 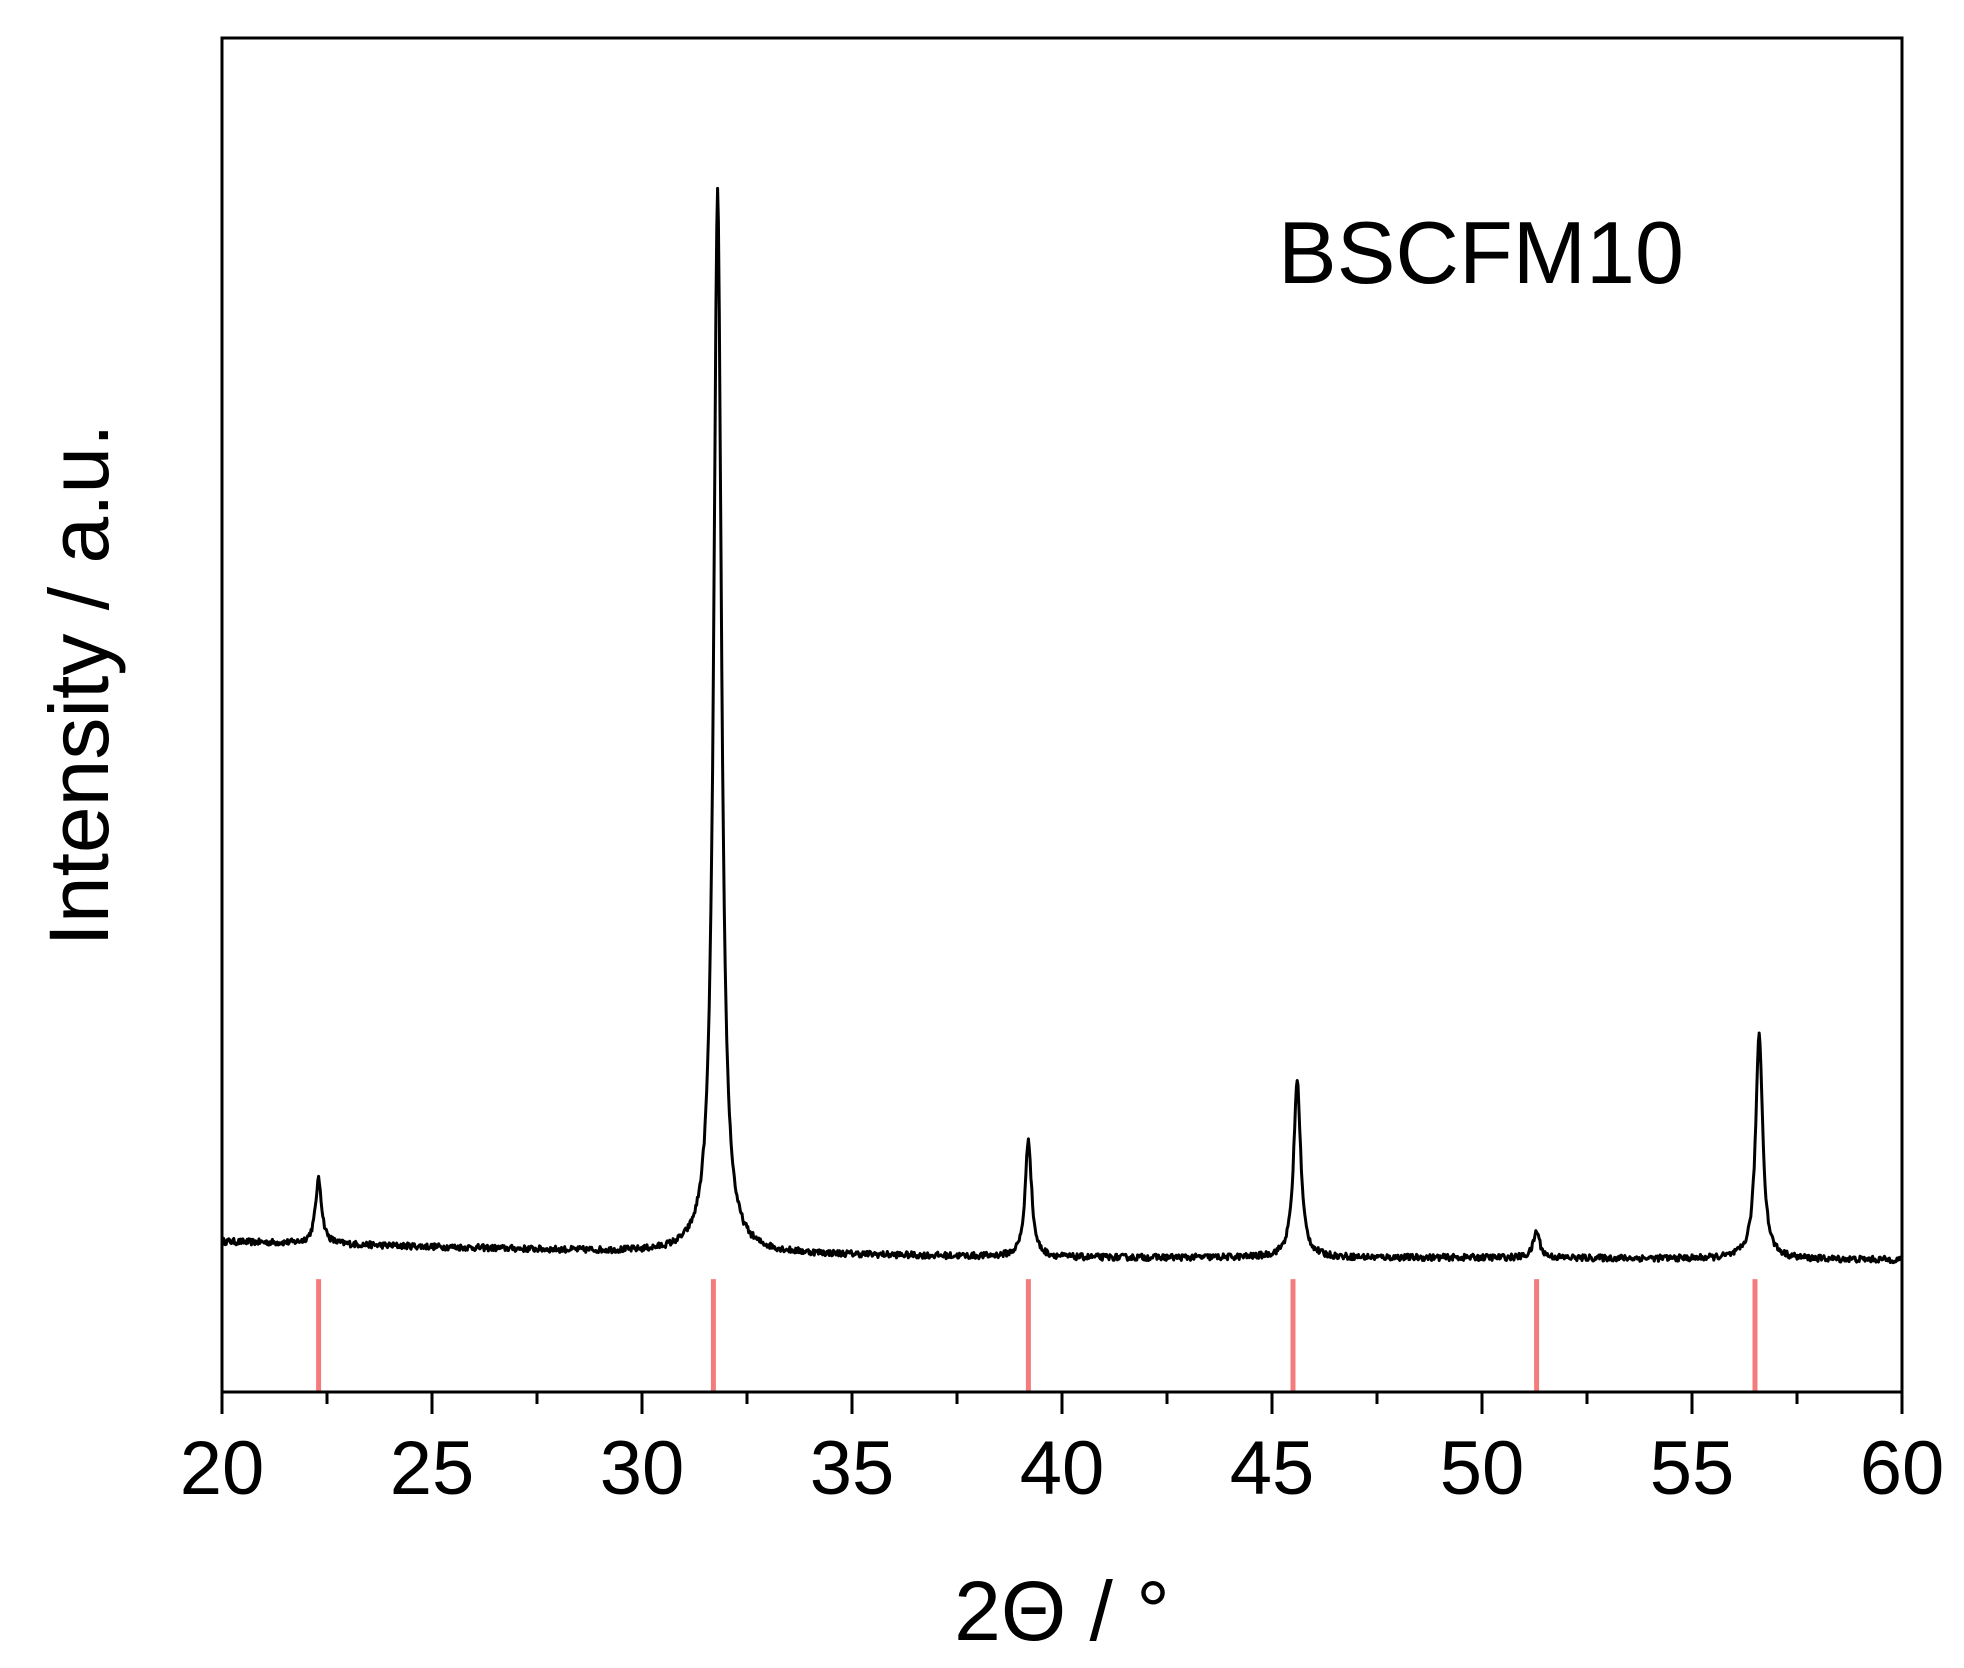 I want to click on x-tick-label: 20, so click(x=222, y=1468).